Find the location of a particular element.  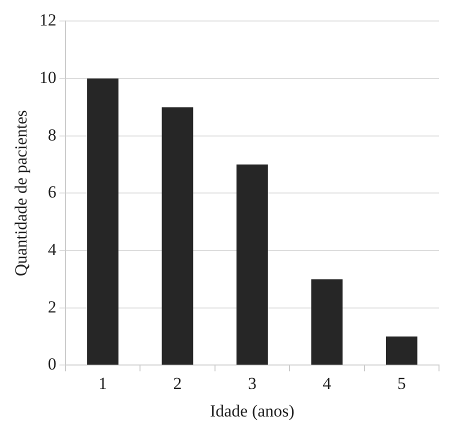

y-tick-label: 10 is located at coordinates (47, 77).